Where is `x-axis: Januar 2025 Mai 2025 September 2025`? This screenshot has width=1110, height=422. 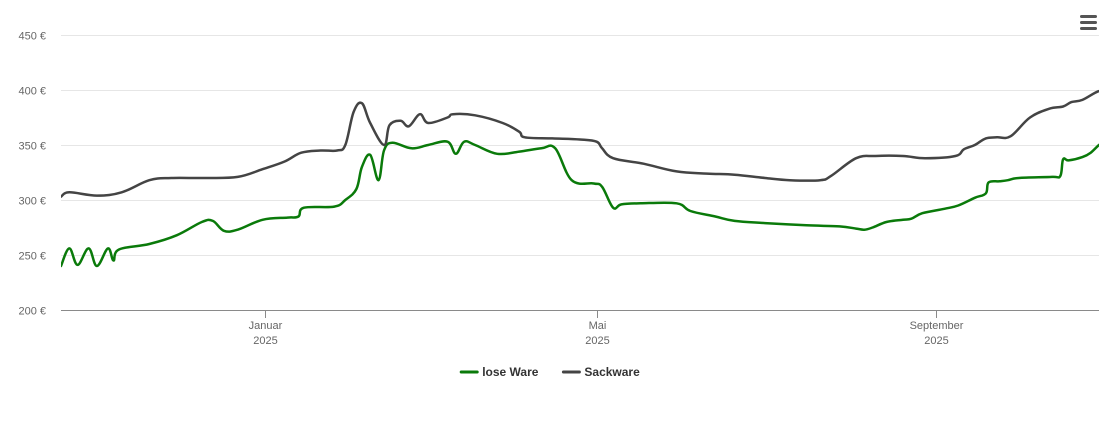
x-axis: Januar 2025 Mai 2025 September 2025 is located at coordinates (580, 328).